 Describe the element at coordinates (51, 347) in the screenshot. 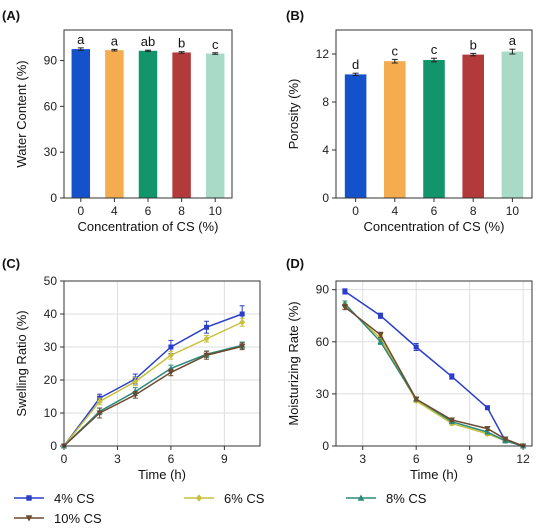

I see `panel-3-ytick-label: 30` at that location.